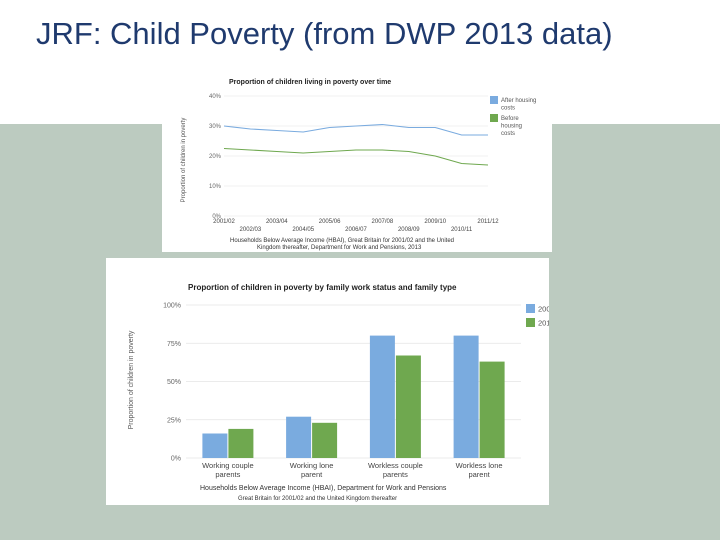  Describe the element at coordinates (510, 119) in the screenshot. I see `line-chart-legend-label: Before` at that location.